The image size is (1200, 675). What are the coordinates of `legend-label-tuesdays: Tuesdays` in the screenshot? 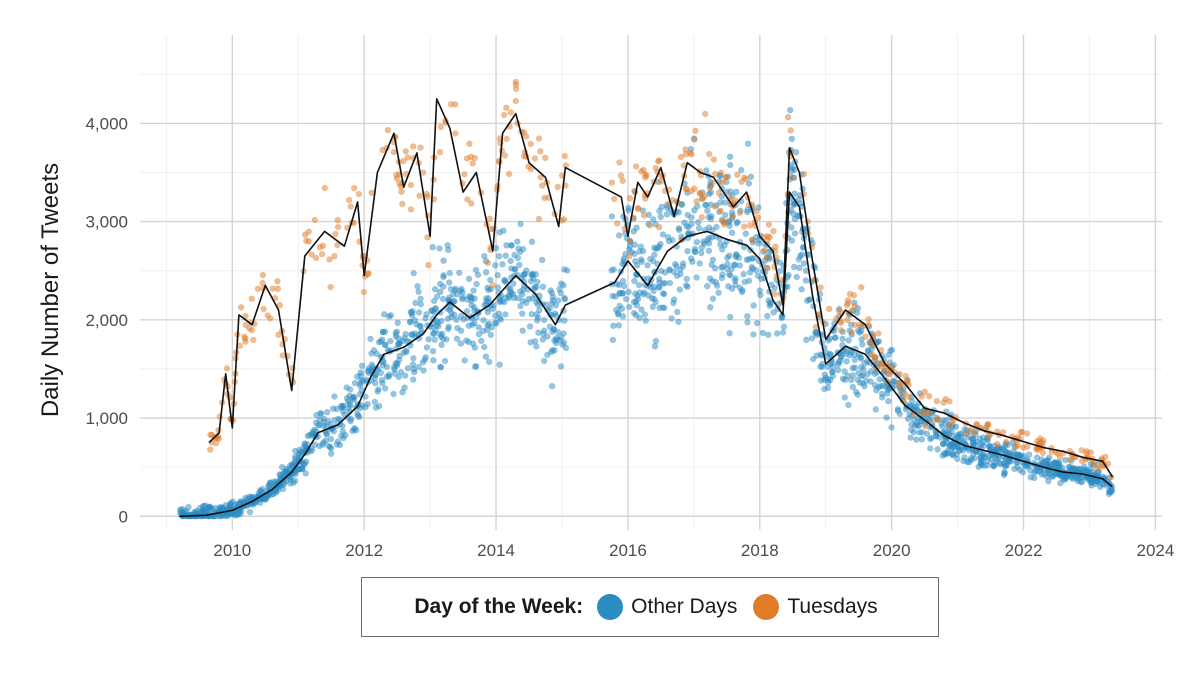 It's located at (832, 606).